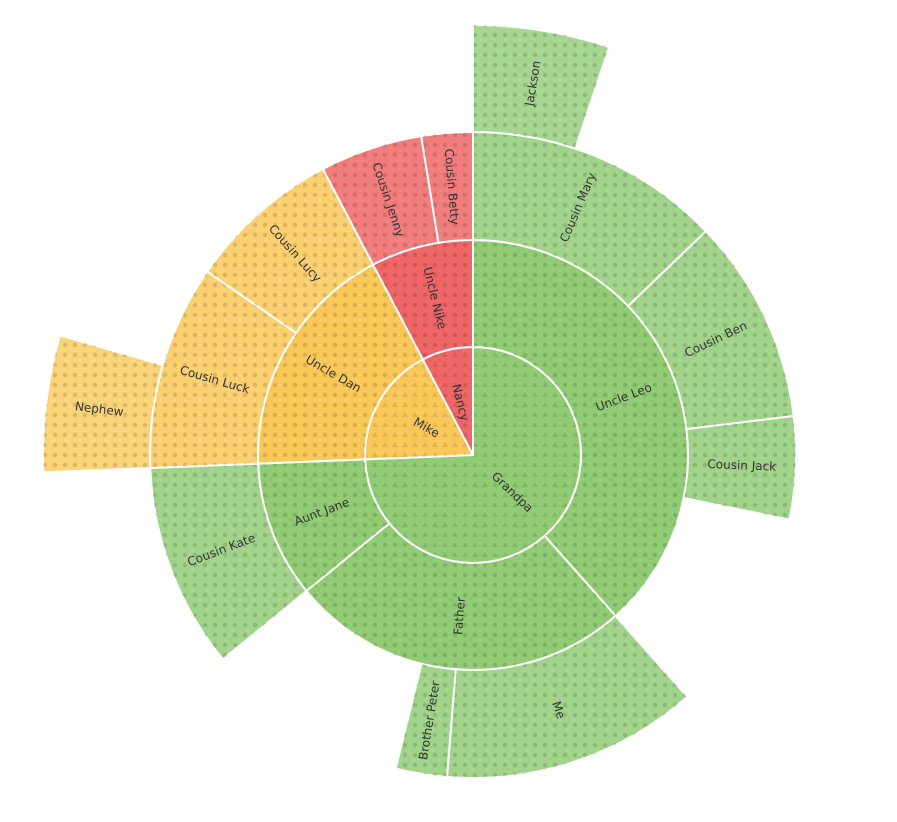 The width and height of the screenshot is (897, 822). What do you see at coordinates (558, 709) in the screenshot?
I see `sector-label: Me` at bounding box center [558, 709].